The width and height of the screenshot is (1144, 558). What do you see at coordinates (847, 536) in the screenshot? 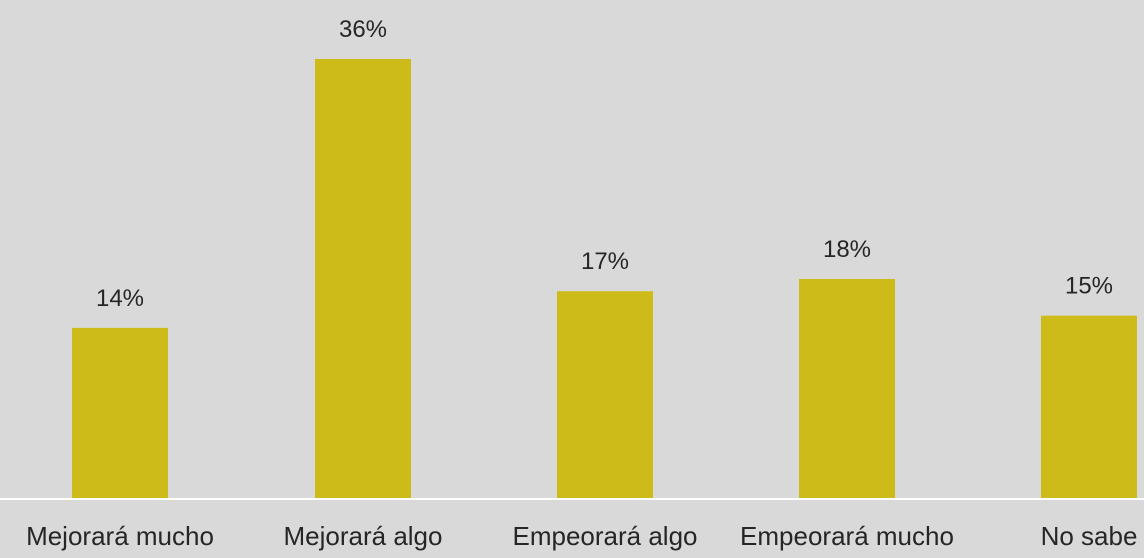
I see `x-tick-label-empeorara-mucho: Empeorará mucho` at bounding box center [847, 536].